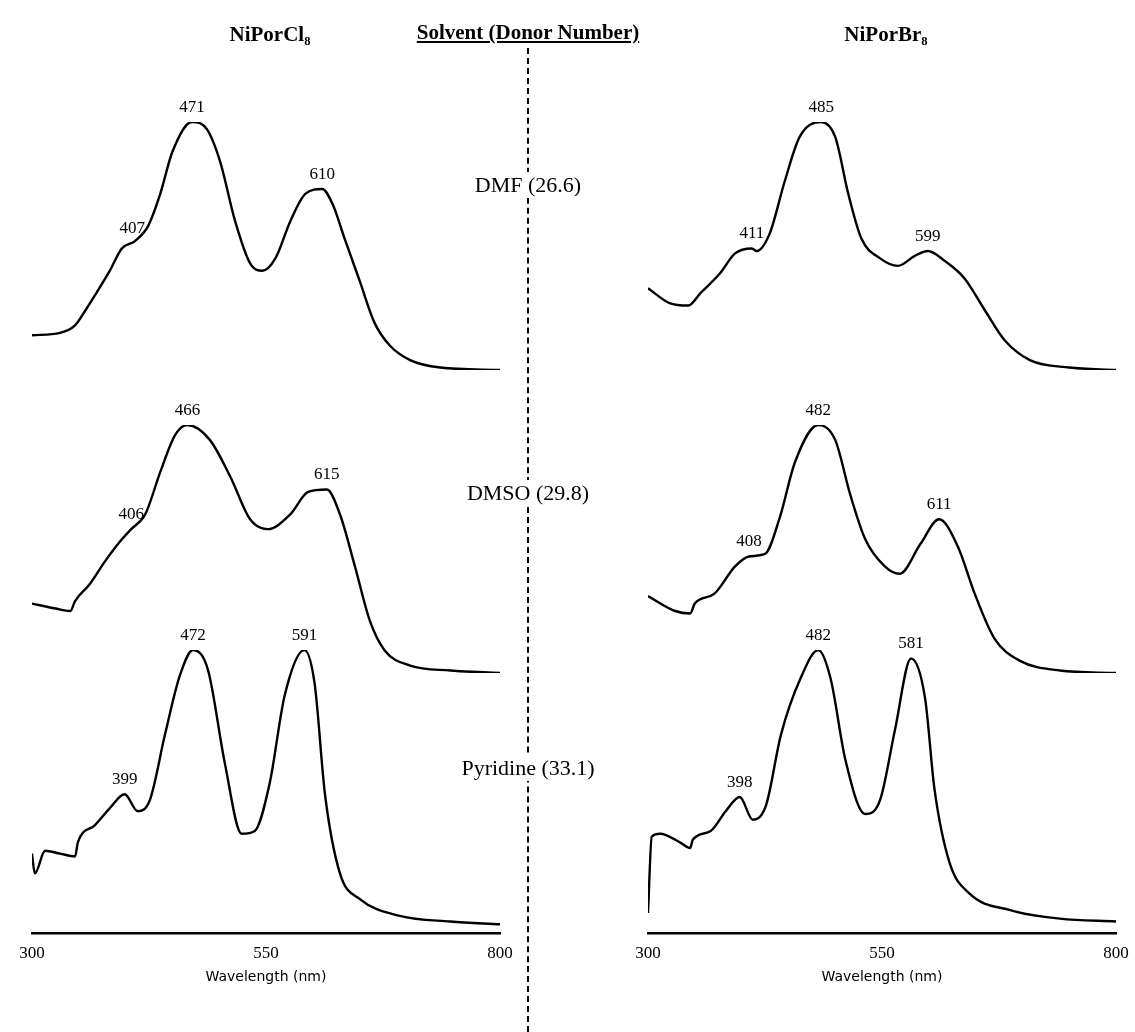 Image resolution: width=1135 pixels, height=1032 pixels. I want to click on annotation: 399, so click(124, 779).